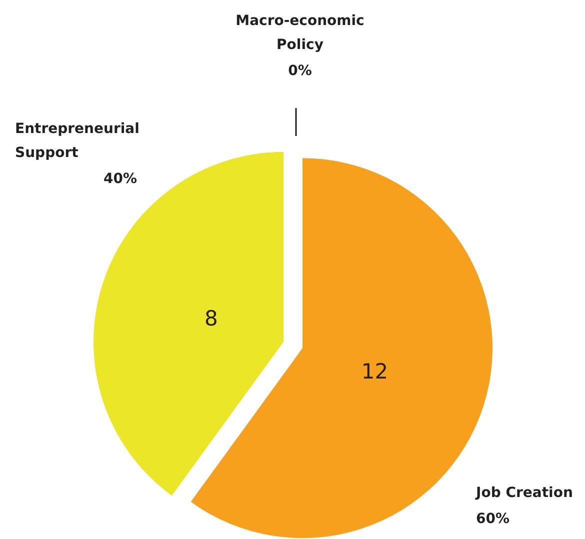 The image size is (585, 539). Describe the element at coordinates (120, 179) in the screenshot. I see `text: 40%` at that location.